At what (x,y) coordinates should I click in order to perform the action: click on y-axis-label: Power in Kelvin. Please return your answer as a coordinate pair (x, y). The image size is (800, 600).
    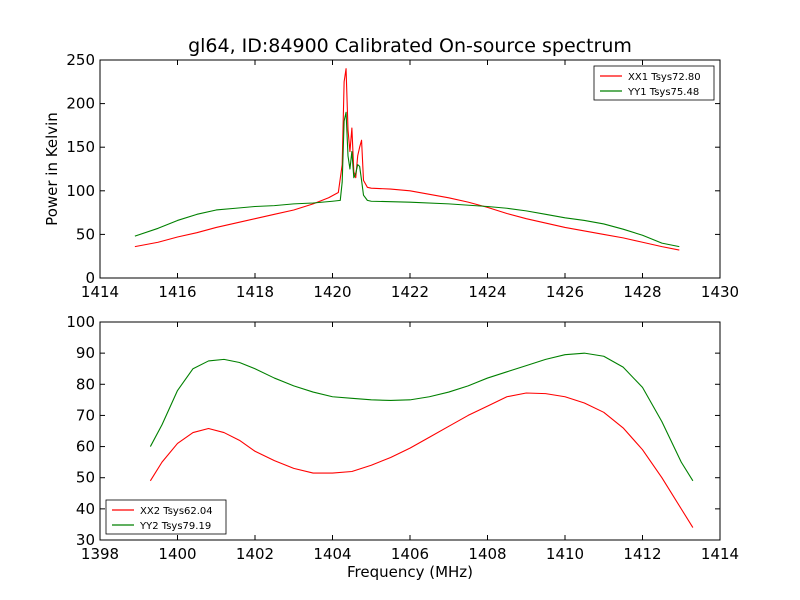
    Looking at the image, I should click on (52, 169).